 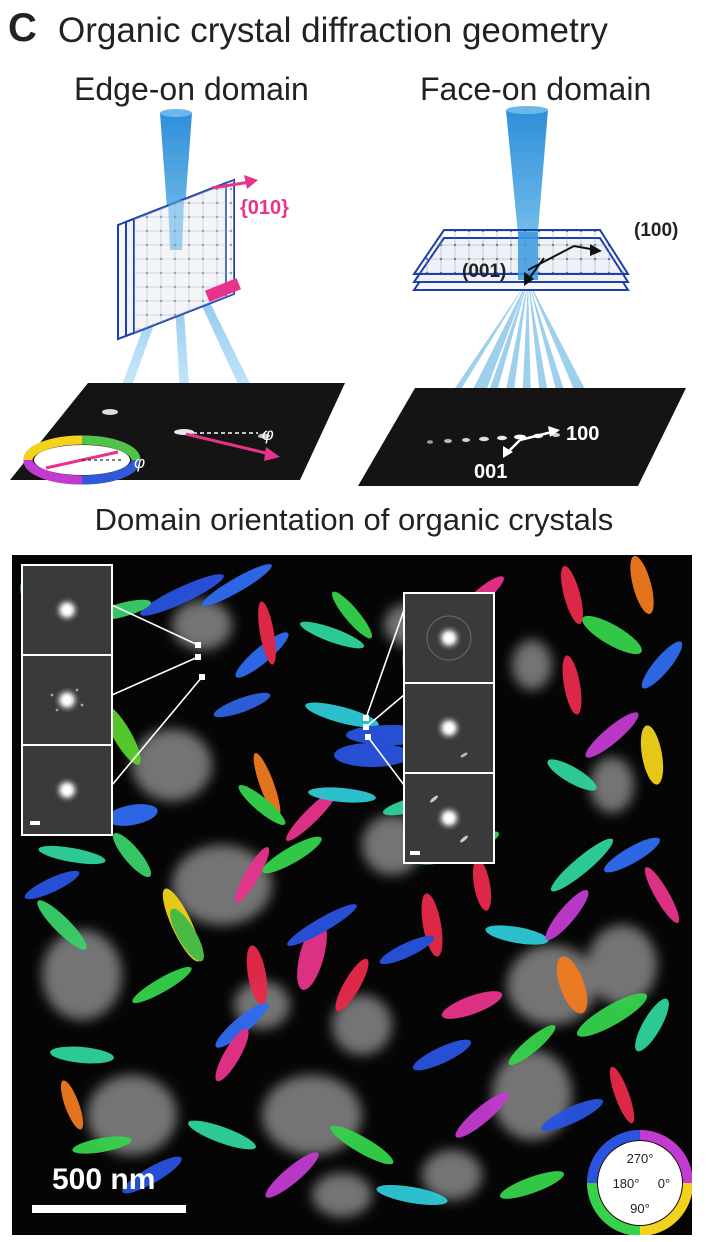 I want to click on edge-on-color-ring: φ, so click(x=84, y=460).